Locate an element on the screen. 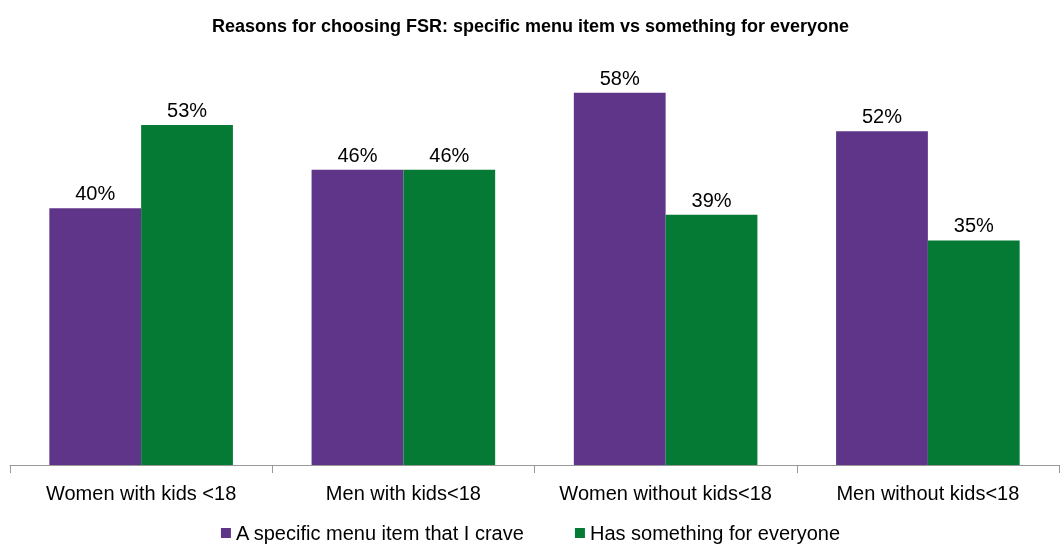 This screenshot has width=1061, height=550. x-tick-label: Women with kids <18 is located at coordinates (141, 493).